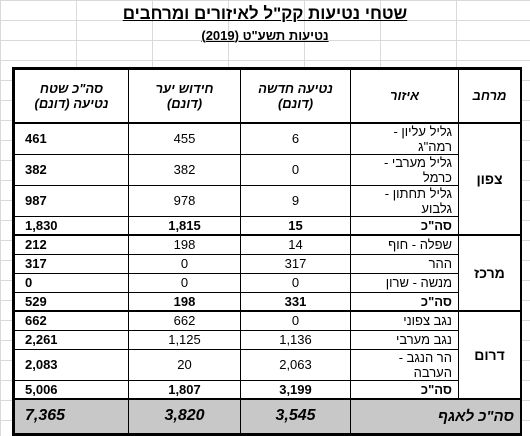 The height and width of the screenshot is (436, 530). I want to click on header-new-planting-text: נטיעה חדשה (דונם), so click(295, 95).